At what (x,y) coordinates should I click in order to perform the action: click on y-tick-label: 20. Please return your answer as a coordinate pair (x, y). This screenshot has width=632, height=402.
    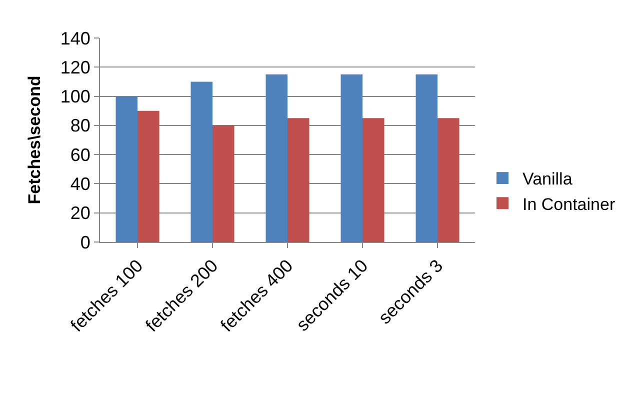
    Looking at the image, I should click on (80, 213).